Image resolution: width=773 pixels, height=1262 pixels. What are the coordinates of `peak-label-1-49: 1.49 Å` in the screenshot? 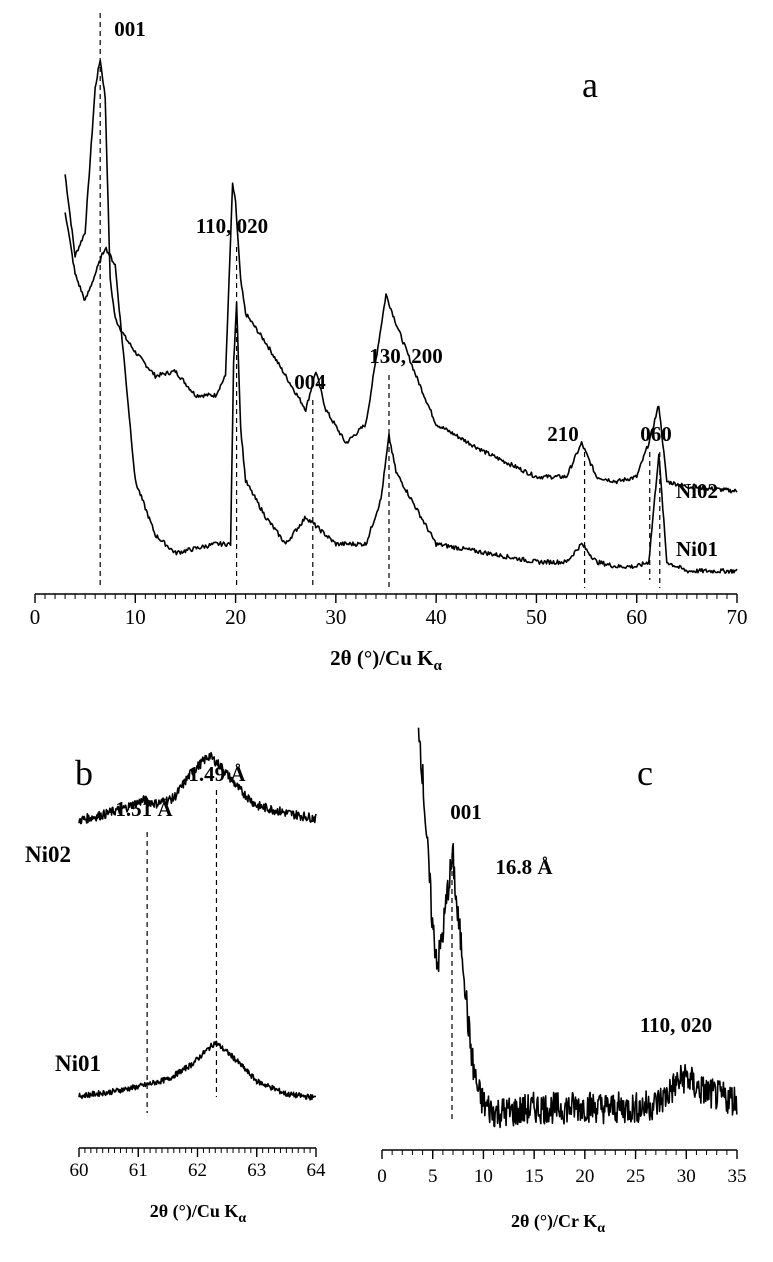 It's located at (217, 774).